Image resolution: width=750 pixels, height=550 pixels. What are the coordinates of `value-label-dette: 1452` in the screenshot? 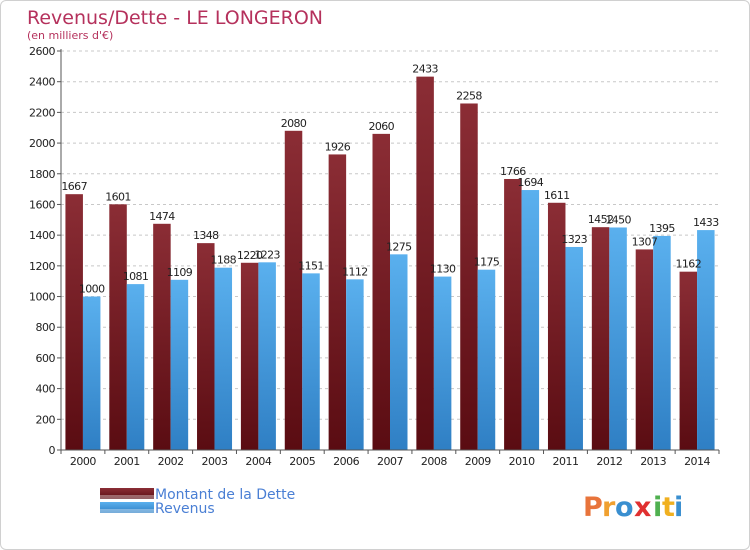 It's located at (601, 219).